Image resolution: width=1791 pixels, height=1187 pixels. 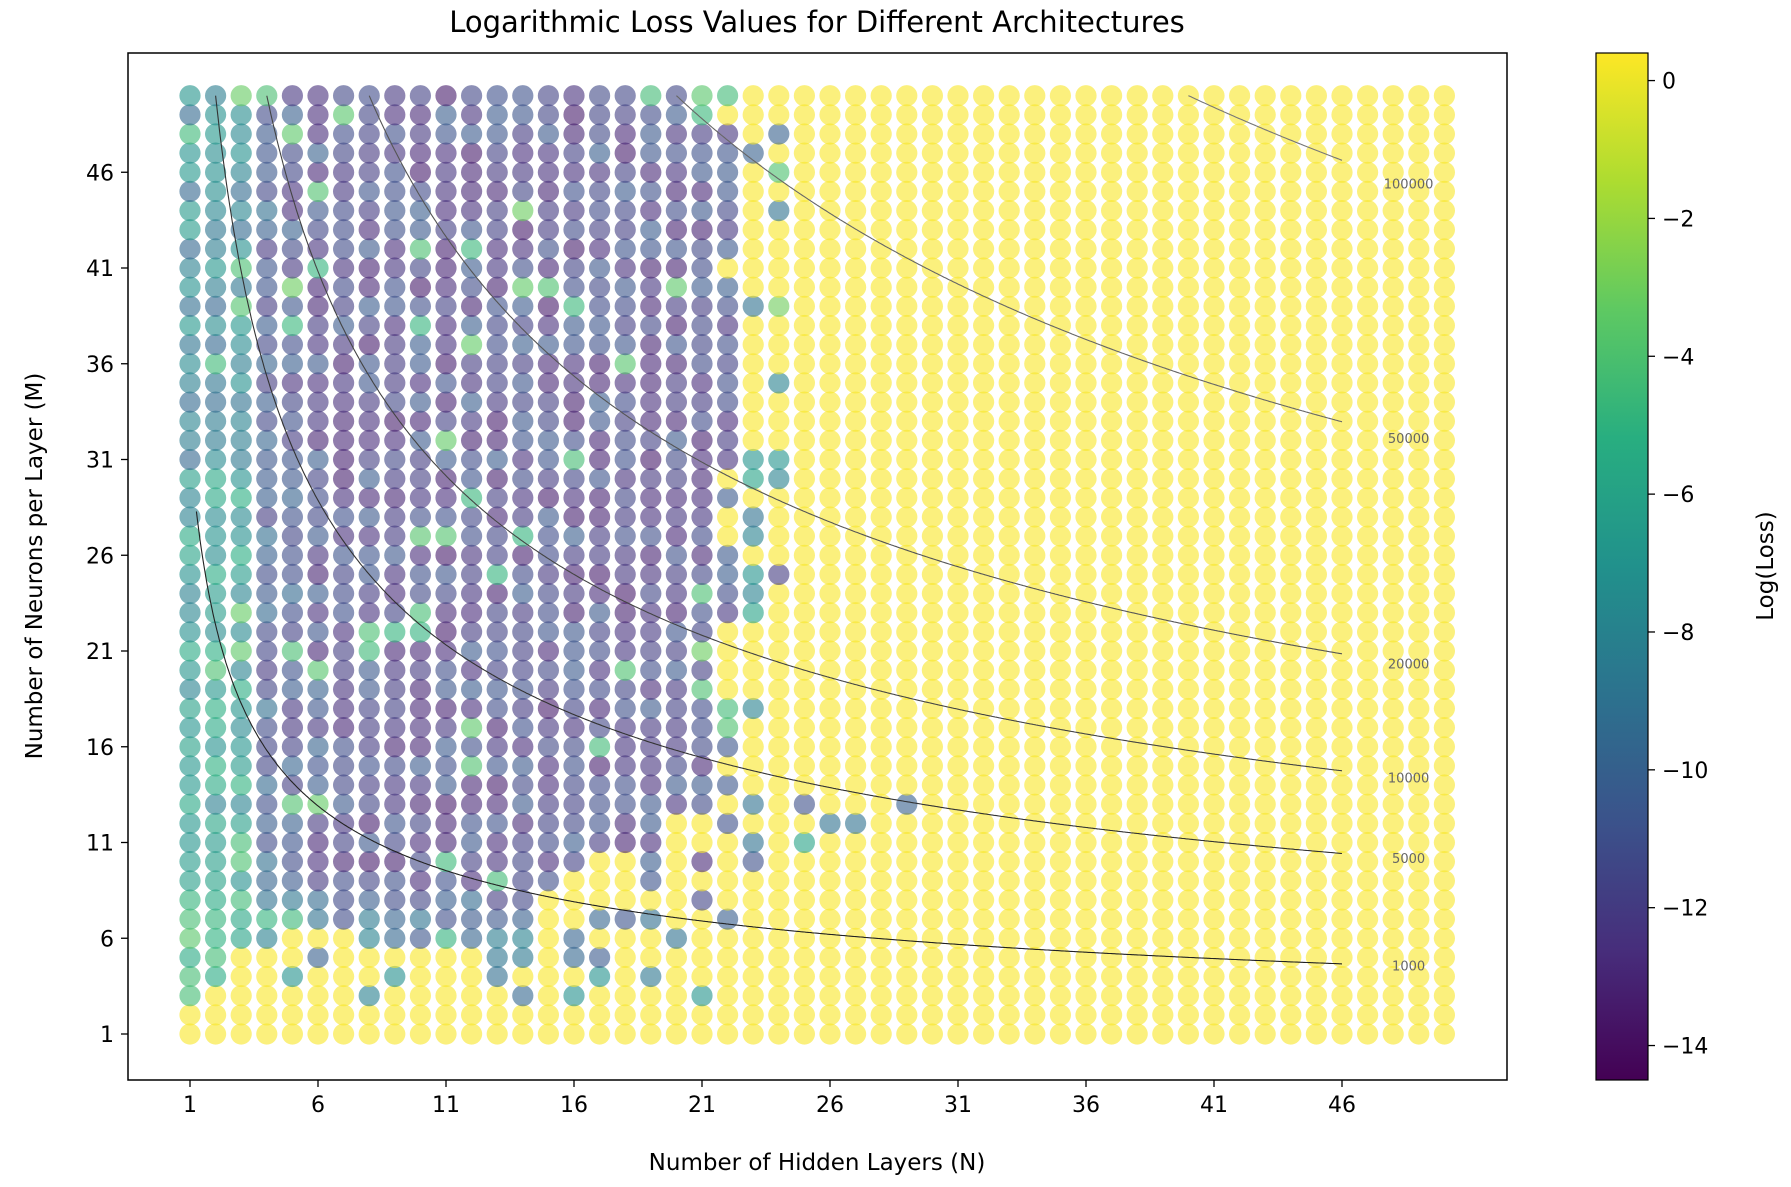 I want to click on colorbar-tick-label: −10, so click(x=1685, y=771).